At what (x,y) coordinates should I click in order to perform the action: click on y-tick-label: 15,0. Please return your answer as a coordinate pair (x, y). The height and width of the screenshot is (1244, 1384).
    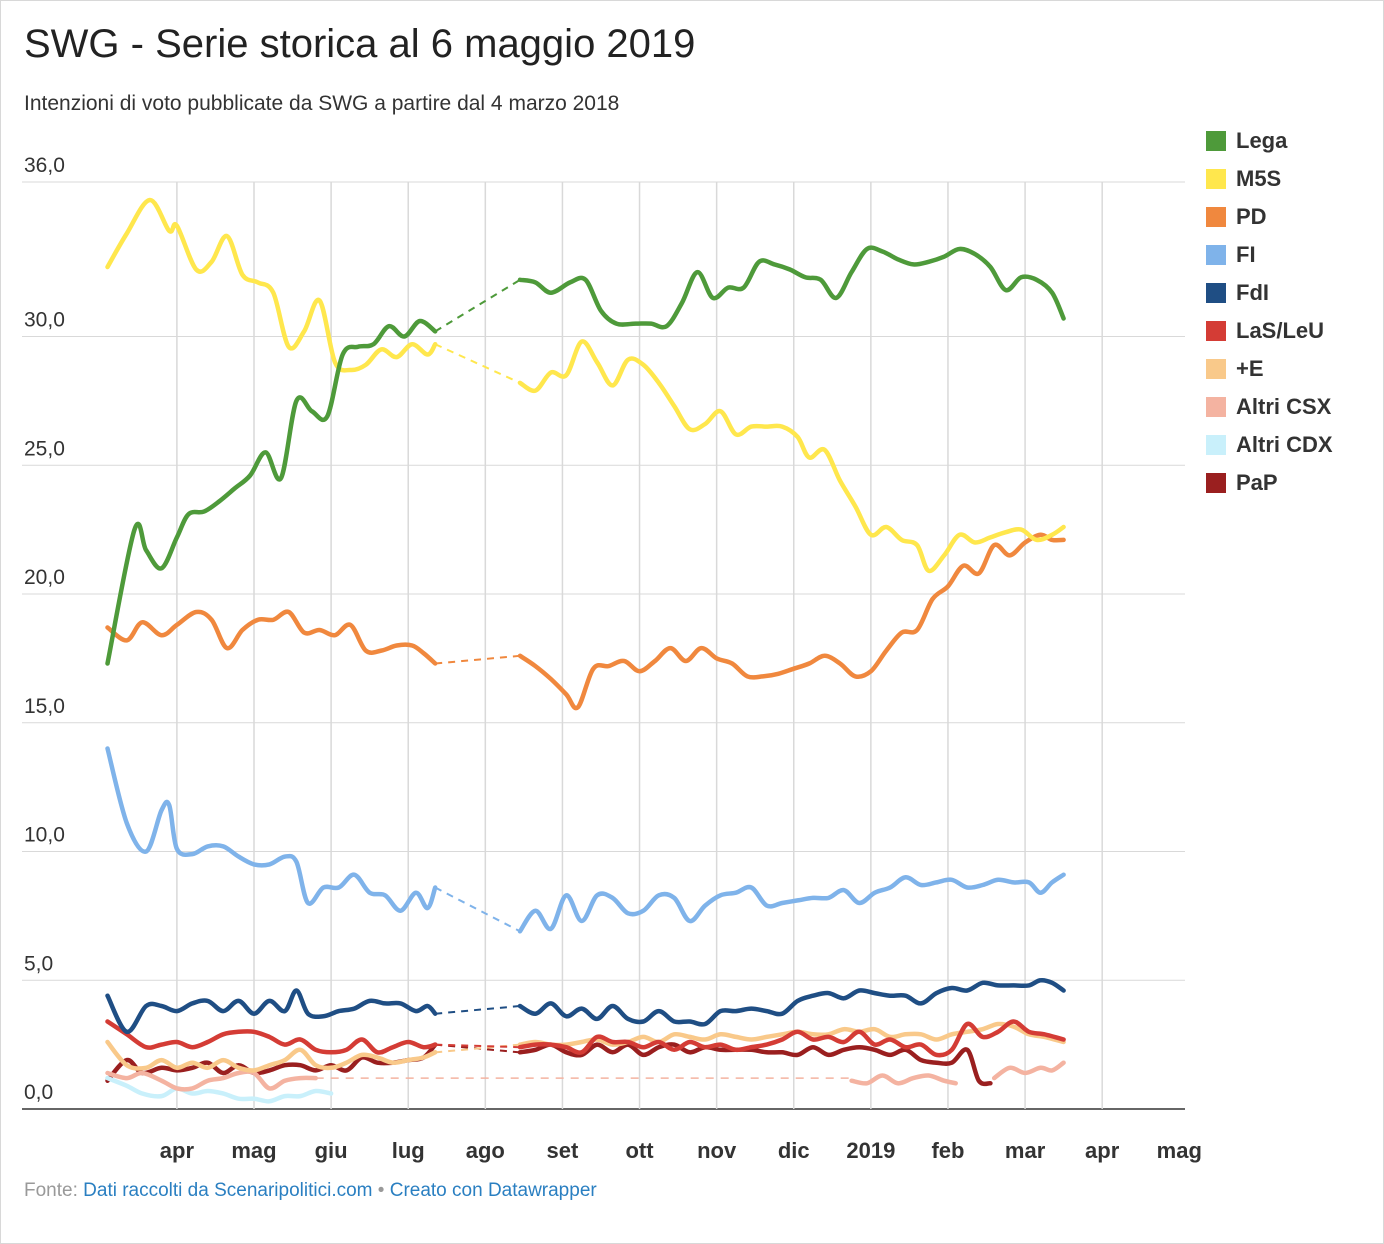
    Looking at the image, I should click on (44, 706).